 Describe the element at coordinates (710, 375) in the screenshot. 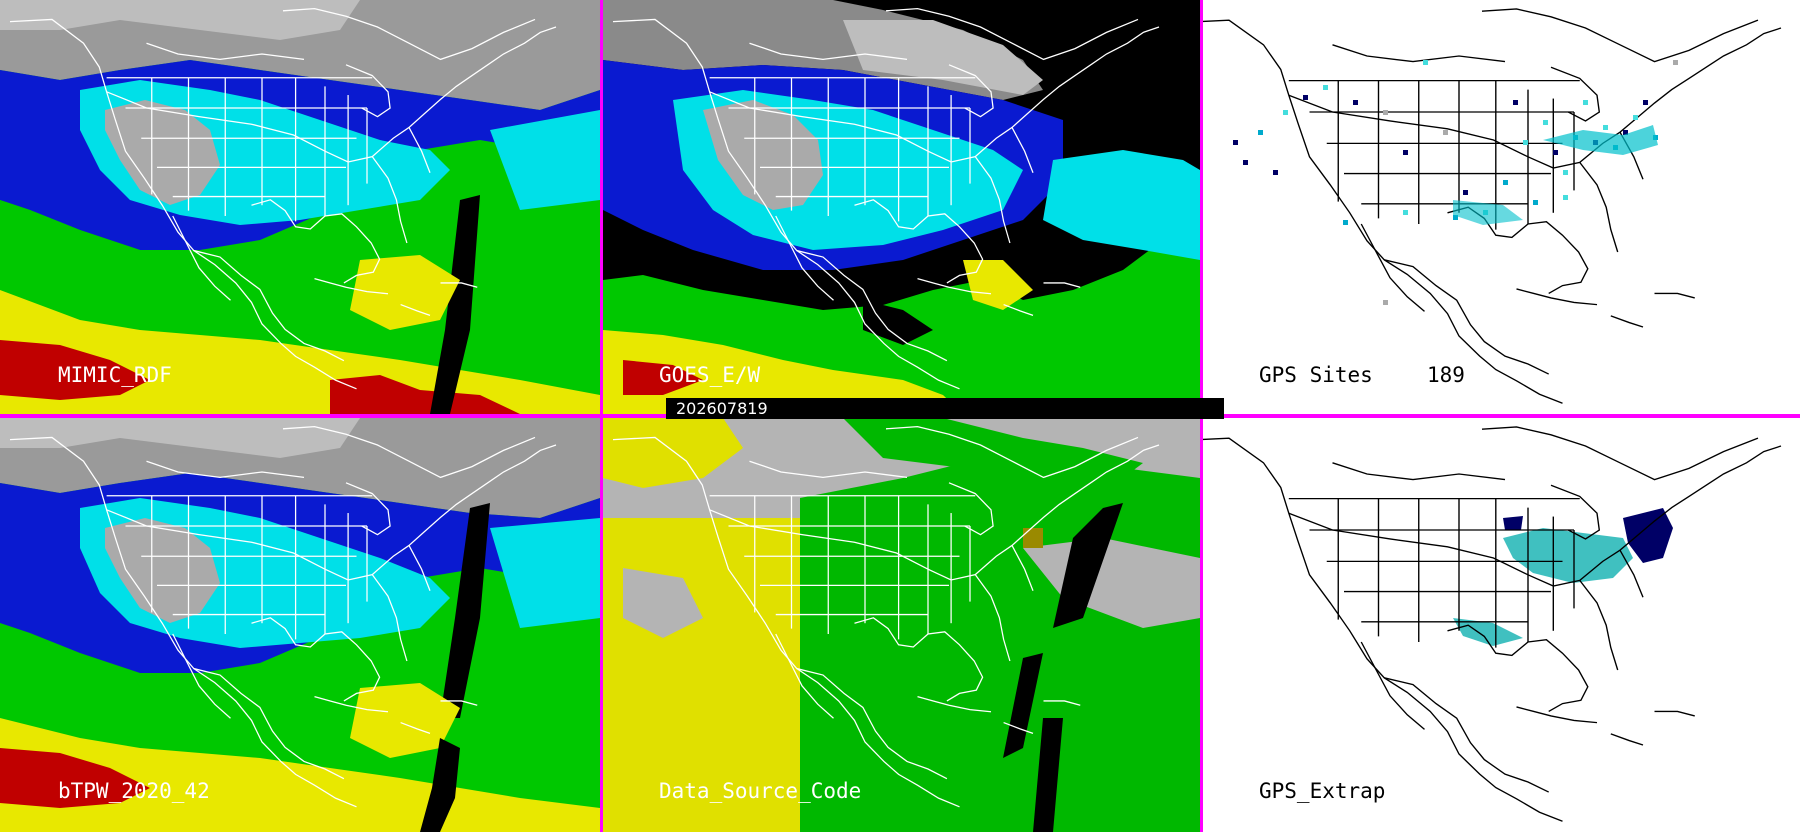

I see `panel-label-goes-ew: GOES_E/W` at that location.